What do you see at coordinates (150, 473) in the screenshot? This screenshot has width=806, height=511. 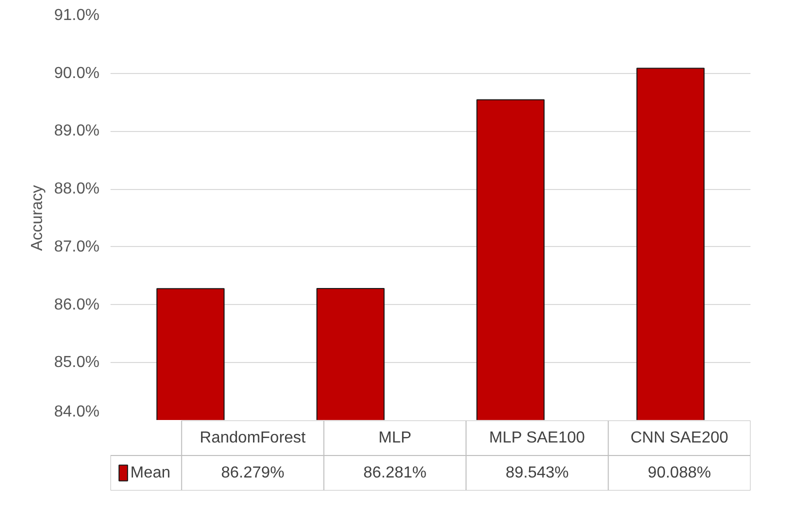 I see `legend-label: Mean` at bounding box center [150, 473].